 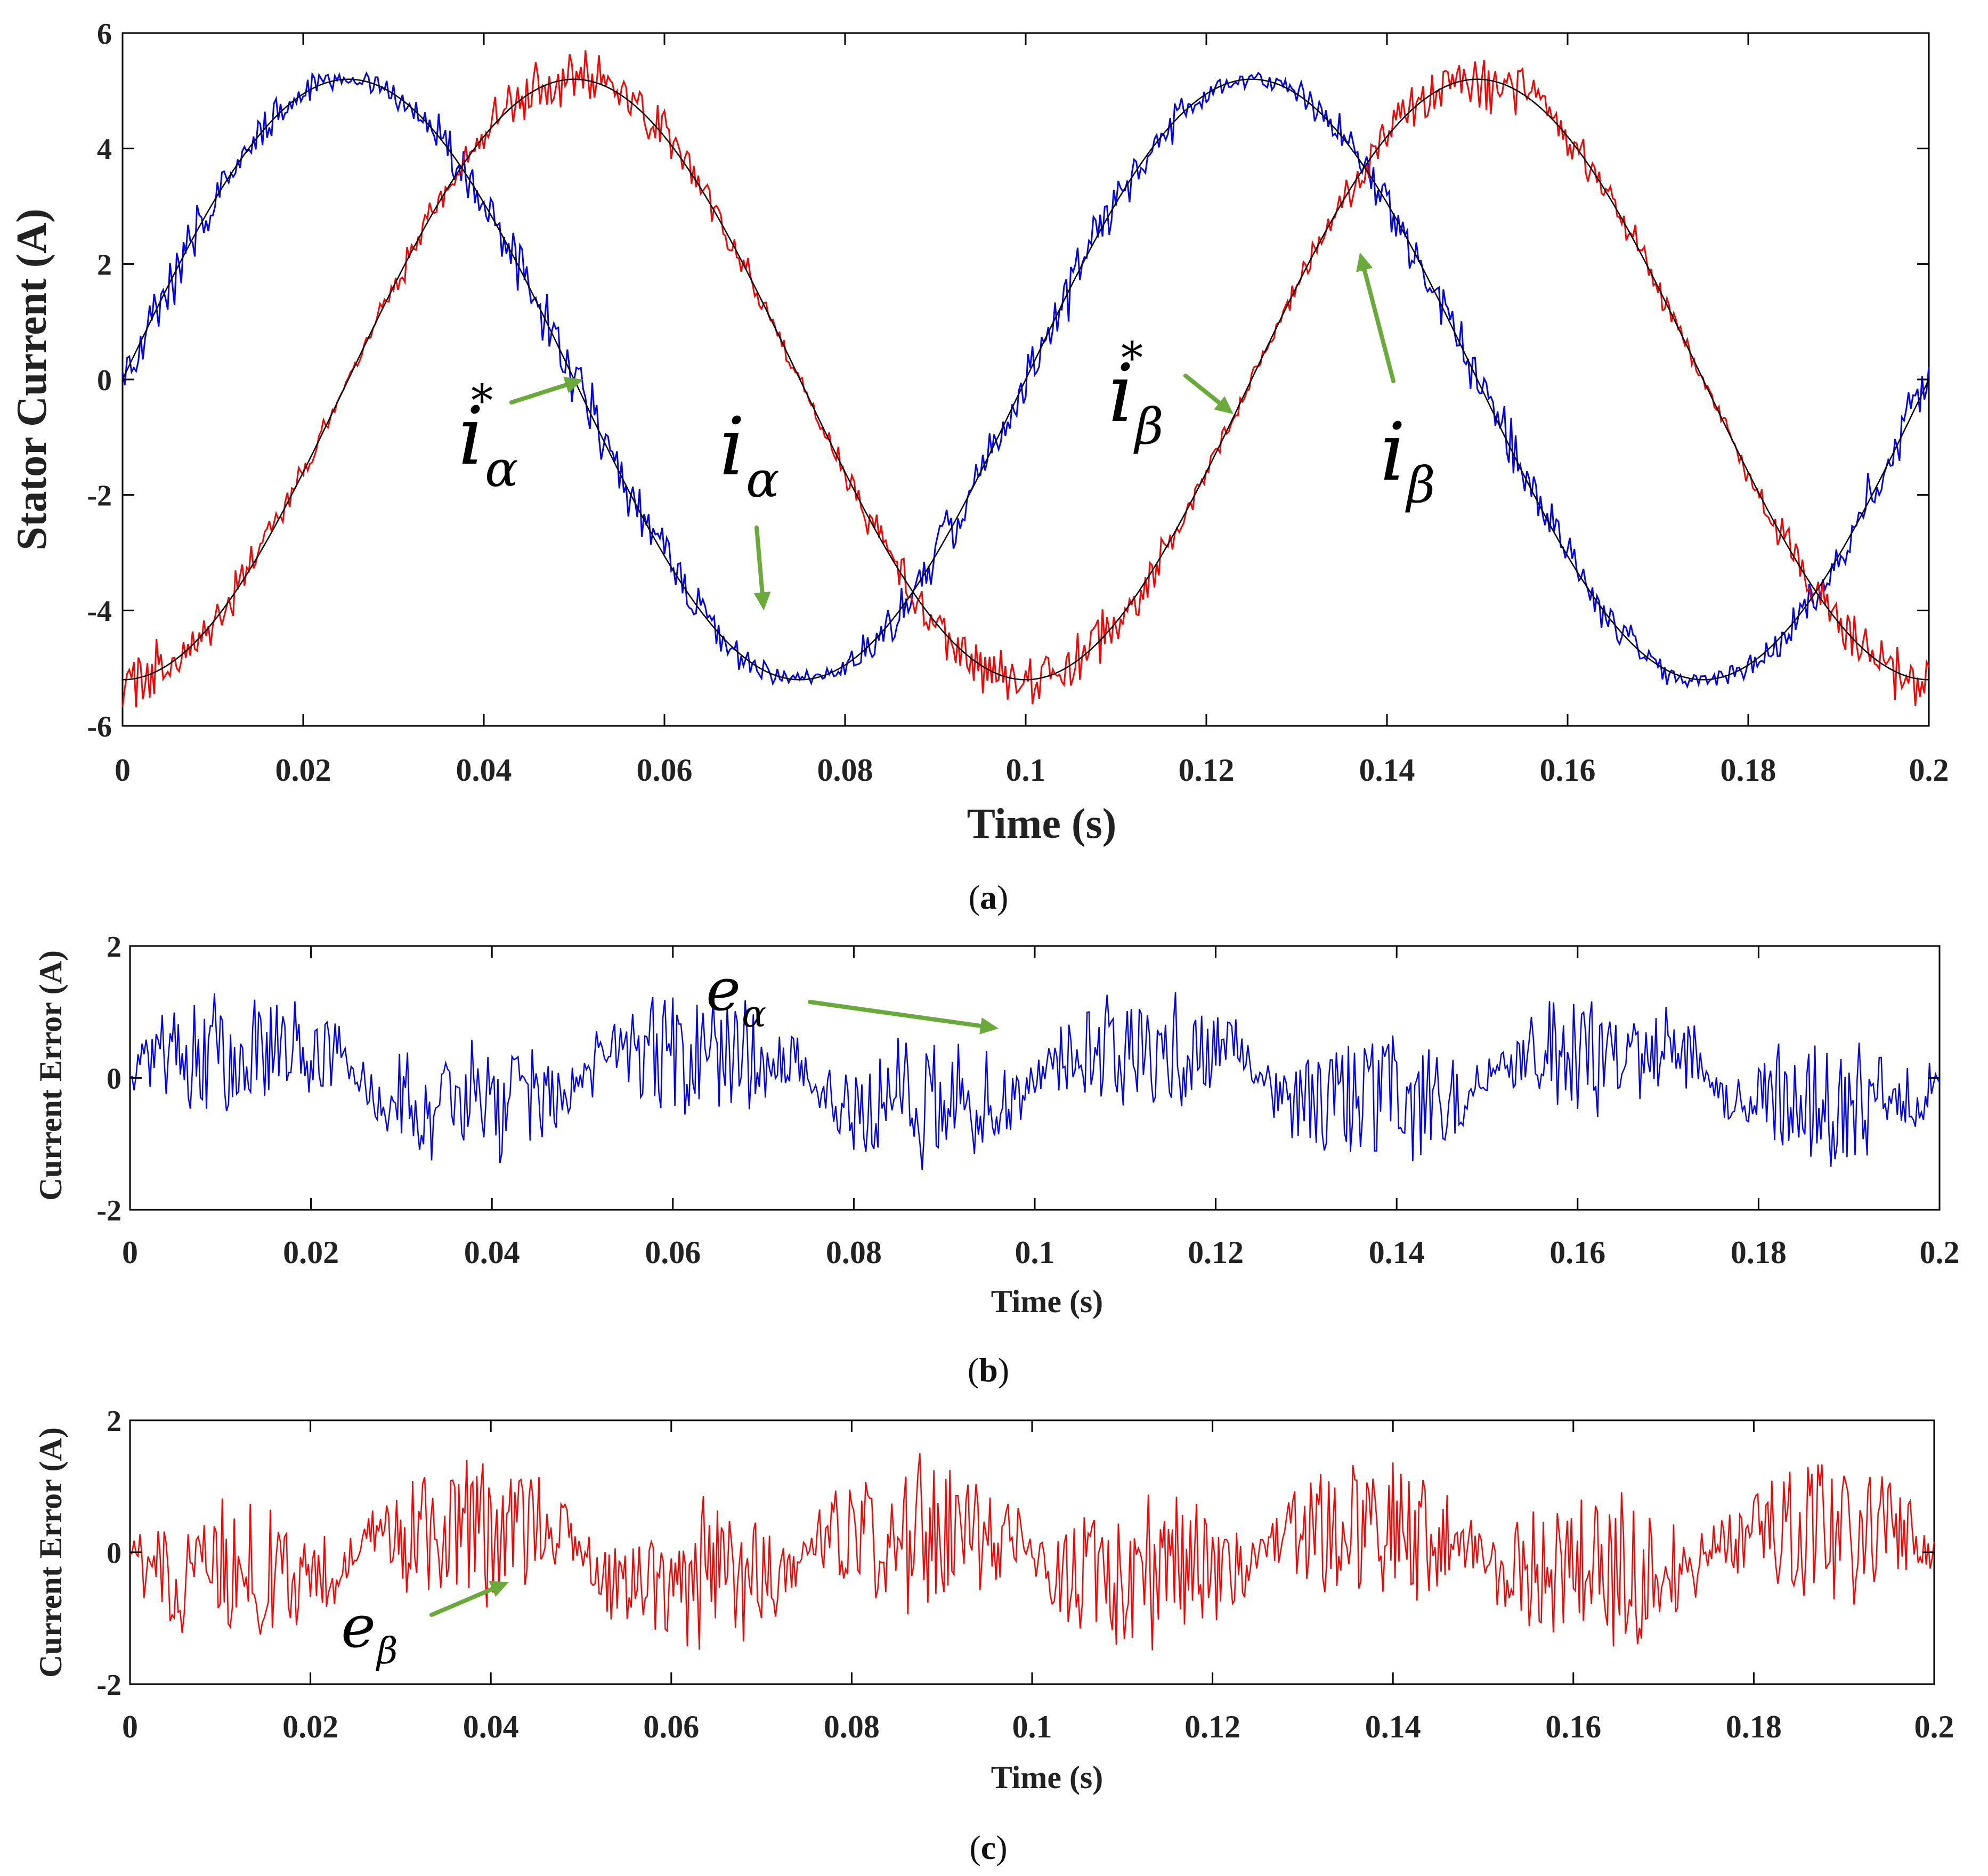 I want to click on series-e-alpha-line, so click(x=1035, y=1081).